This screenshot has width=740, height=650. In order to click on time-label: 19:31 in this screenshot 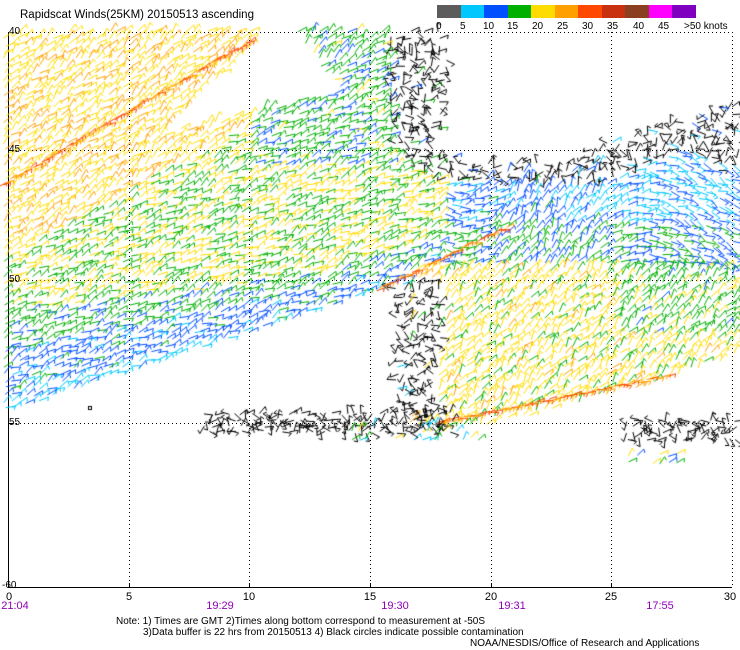, I will do `click(512, 606)`.